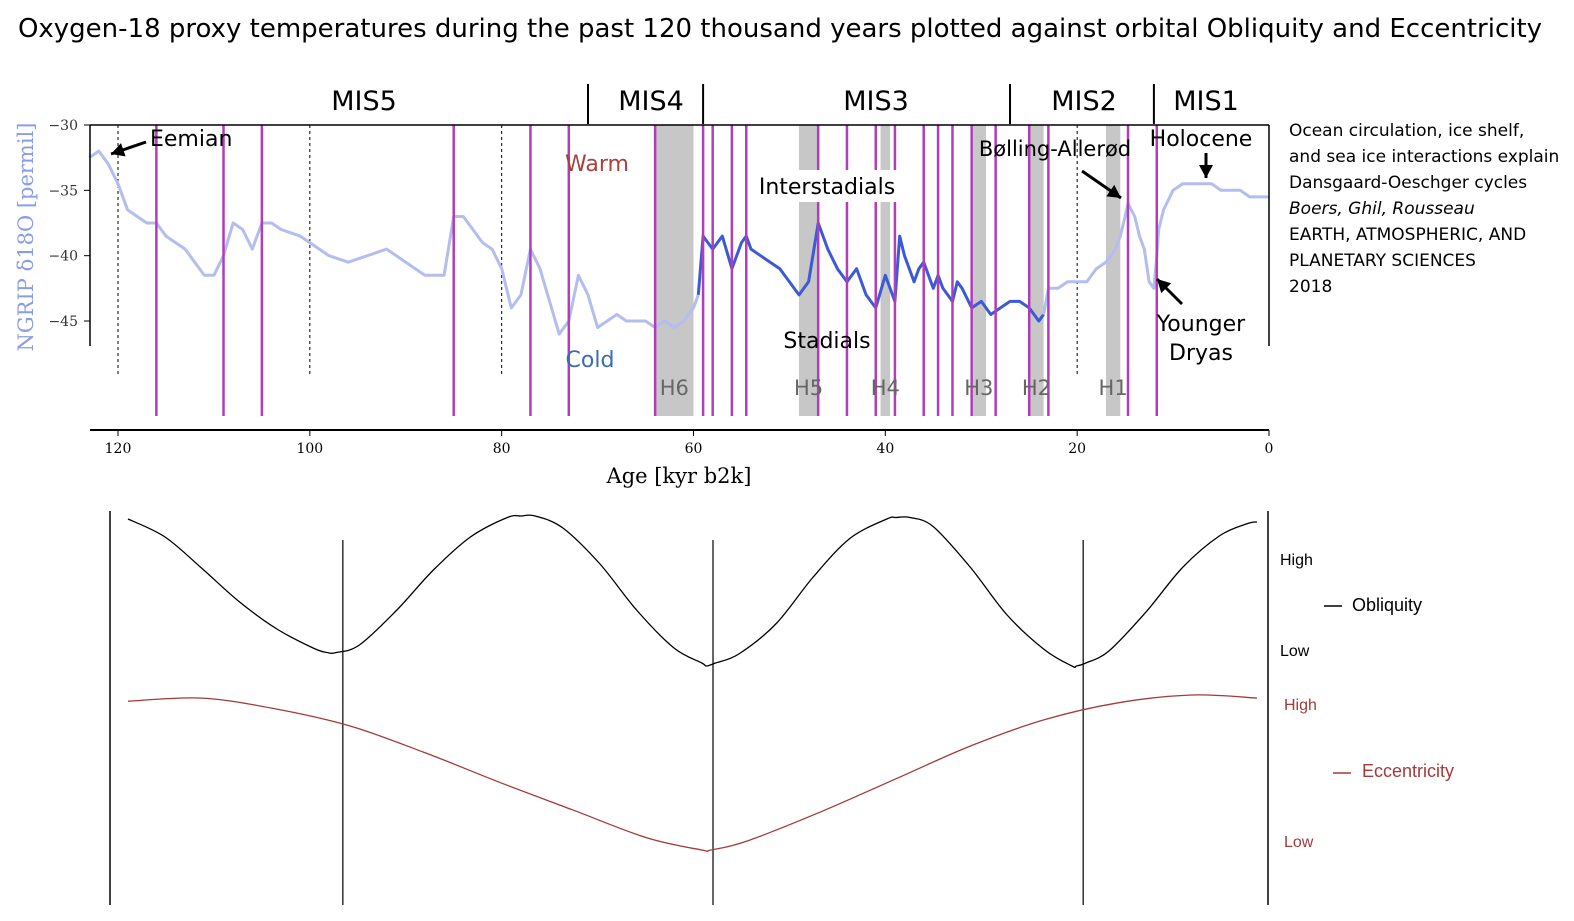  I want to click on x-tick-label: 20, so click(1077, 449).